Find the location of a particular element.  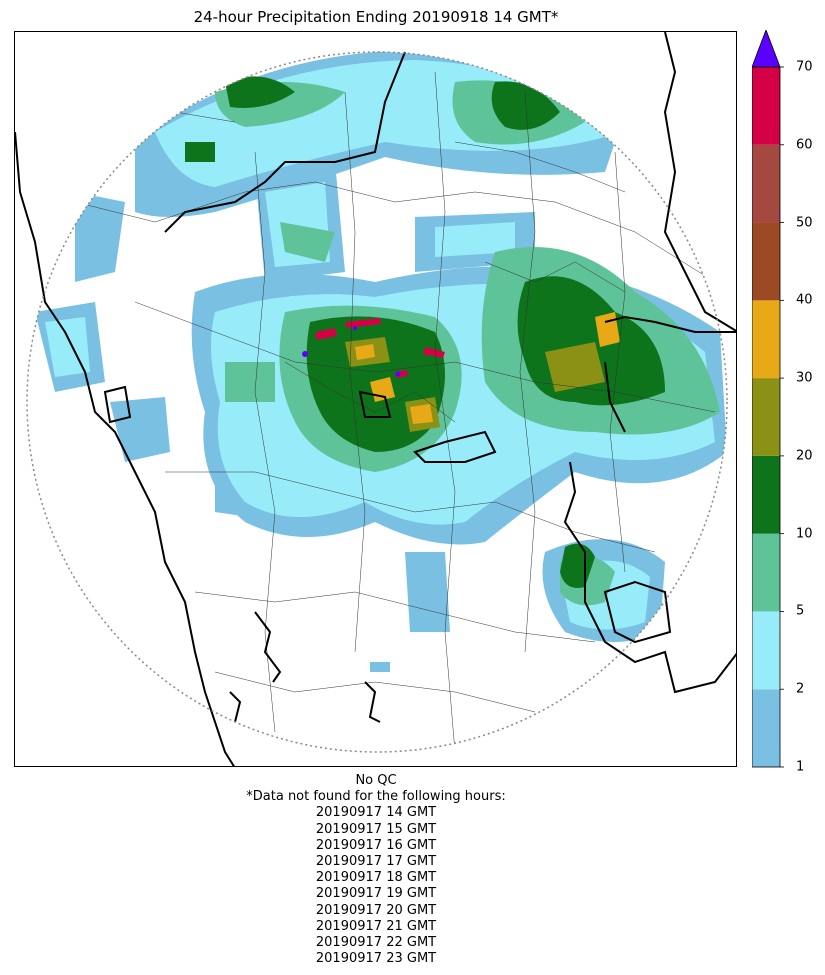

colorbar-tick-label: 20 is located at coordinates (804, 456).